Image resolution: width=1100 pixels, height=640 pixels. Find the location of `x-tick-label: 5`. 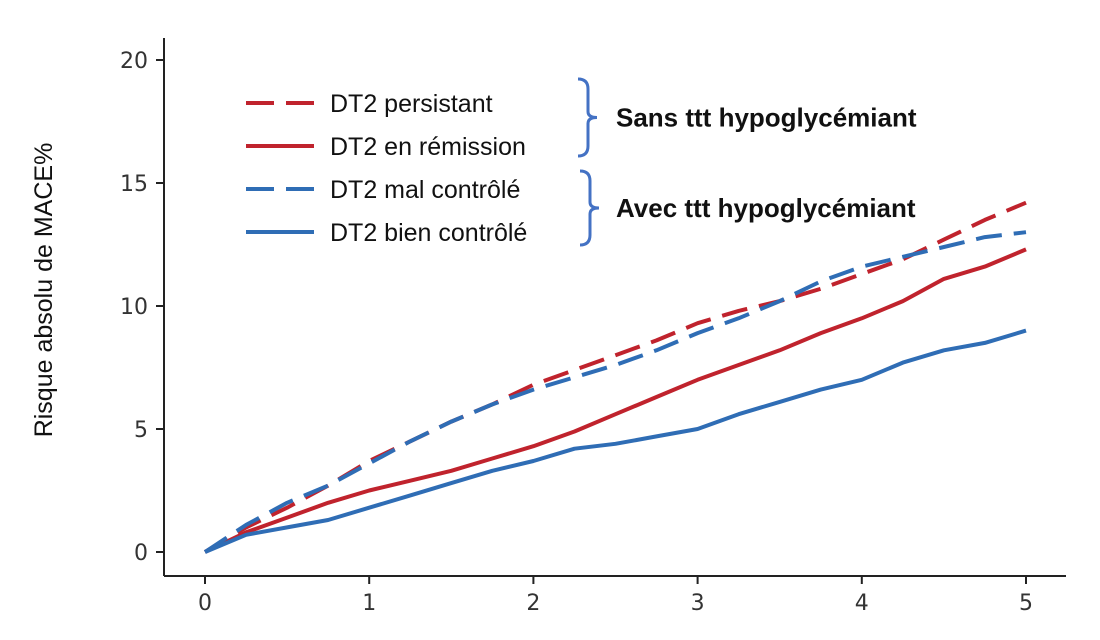

x-tick-label: 5 is located at coordinates (1026, 603).